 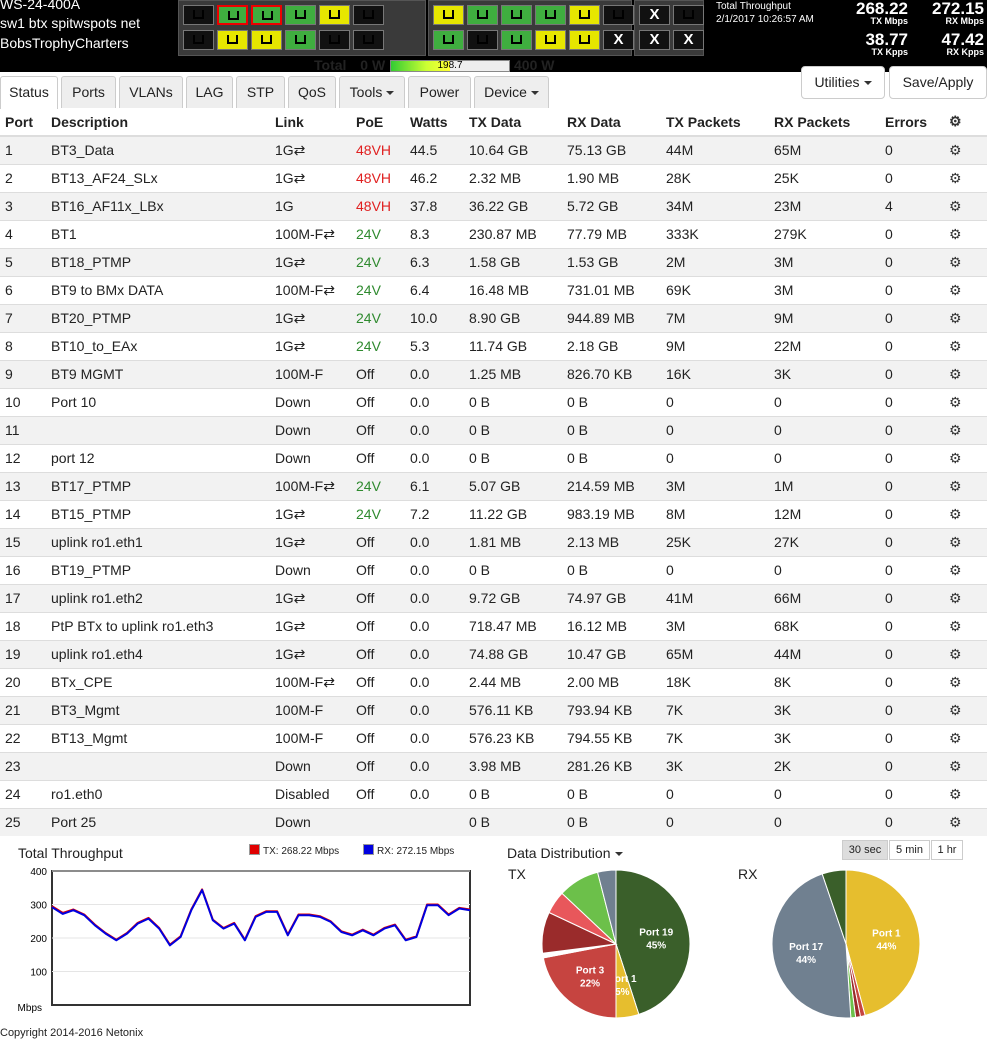 I want to click on cell-port: 19, so click(x=23, y=653).